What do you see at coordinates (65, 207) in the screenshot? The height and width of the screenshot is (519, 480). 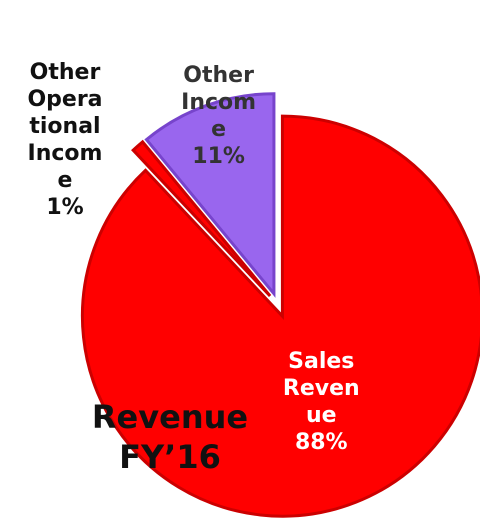 I see `value-label: 1%` at bounding box center [65, 207].